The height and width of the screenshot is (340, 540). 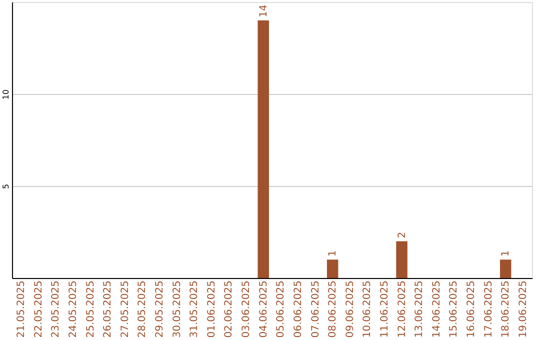 I want to click on x-tick-label: 12.06.2025, so click(x=402, y=309).